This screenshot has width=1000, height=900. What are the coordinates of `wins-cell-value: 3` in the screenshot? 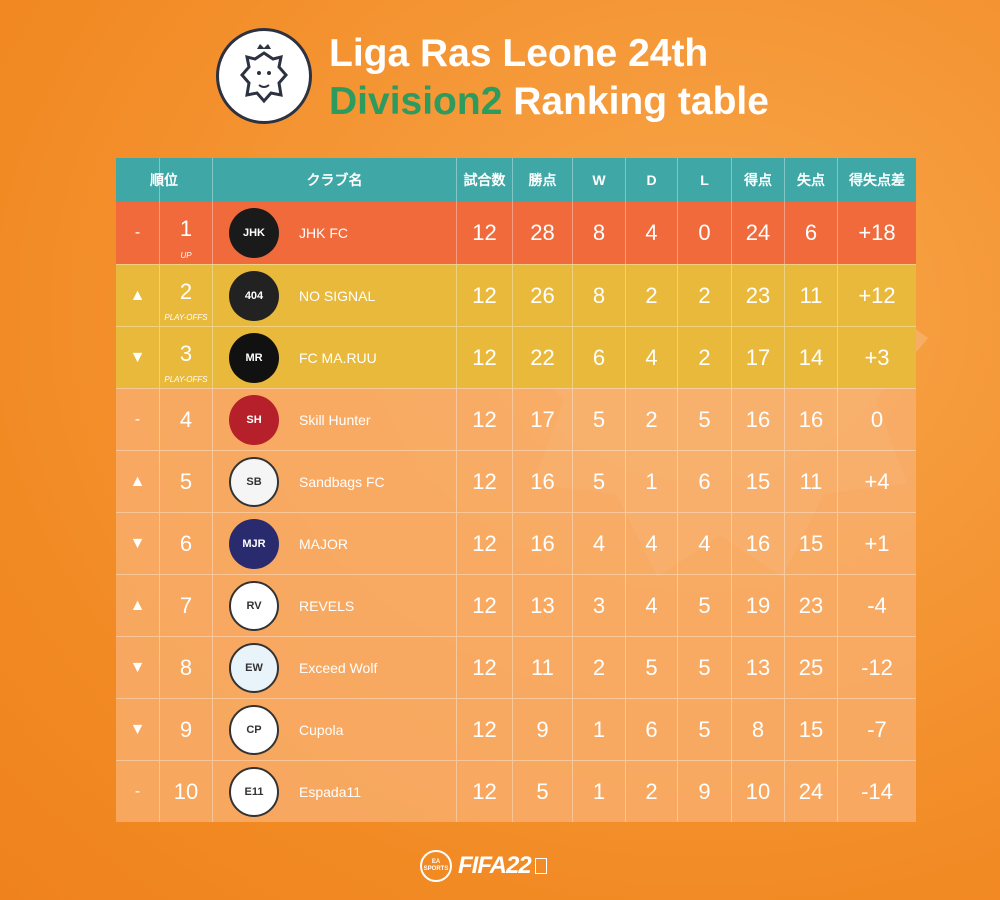 It's located at (599, 605).